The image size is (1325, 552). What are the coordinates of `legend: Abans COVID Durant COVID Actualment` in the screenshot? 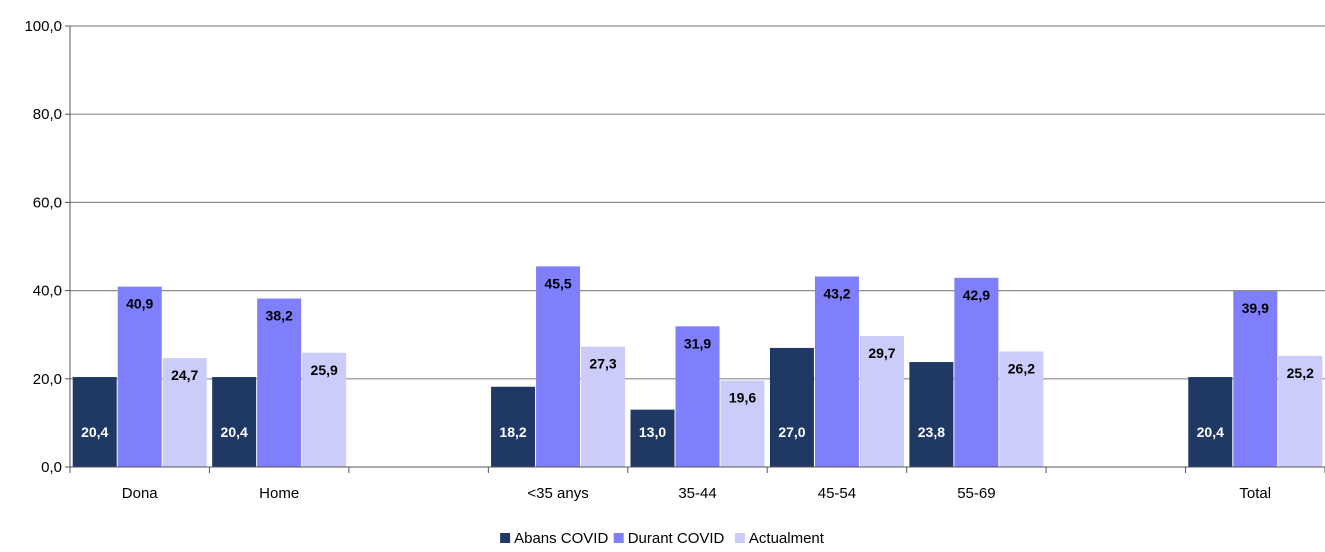 It's located at (662, 538).